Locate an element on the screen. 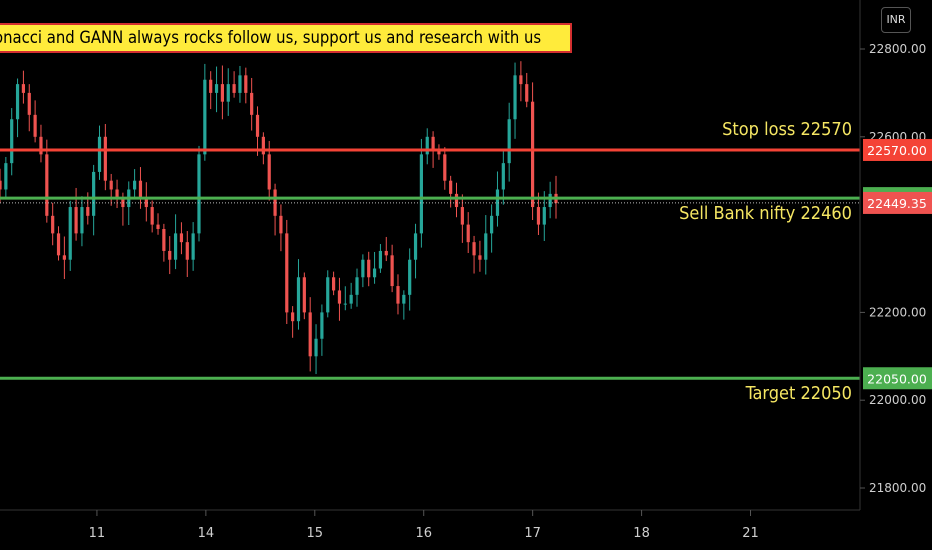 Image resolution: width=932 pixels, height=550 pixels. price-label-target is located at coordinates (897, 378).